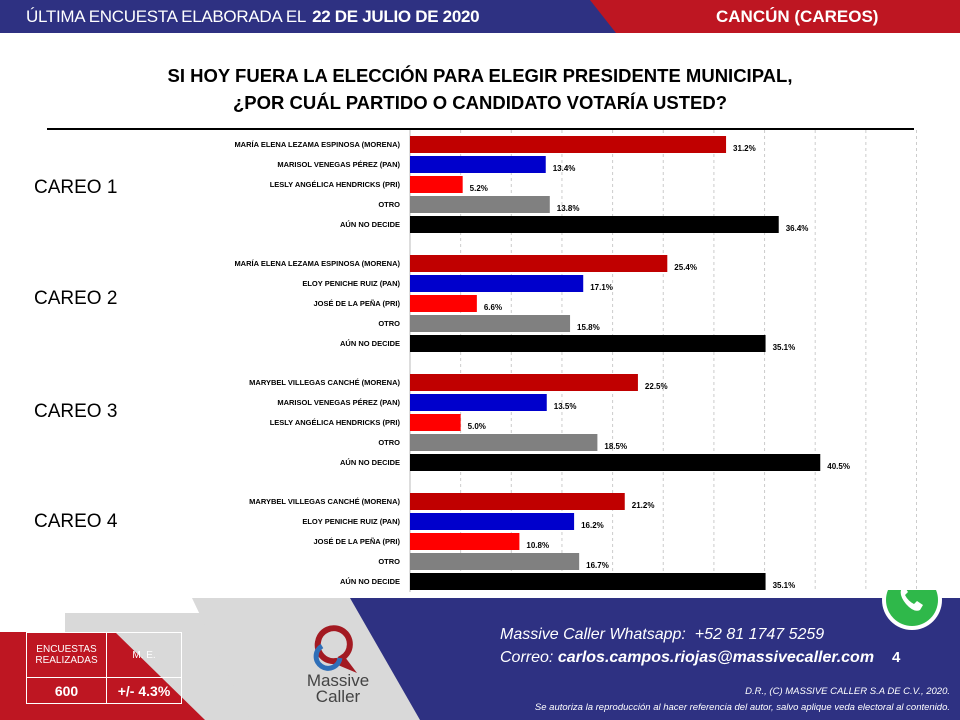 This screenshot has height=720, width=960. What do you see at coordinates (601, 287) in the screenshot?
I see `data-label: 17.1%` at bounding box center [601, 287].